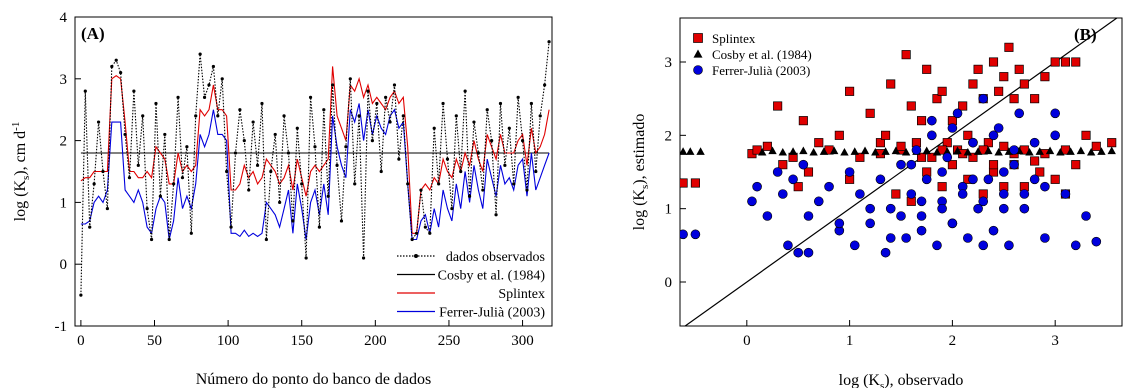  What do you see at coordinates (675, 173) in the screenshot?
I see `panel-b-y-axis: 0 1 2 3` at bounding box center [675, 173].